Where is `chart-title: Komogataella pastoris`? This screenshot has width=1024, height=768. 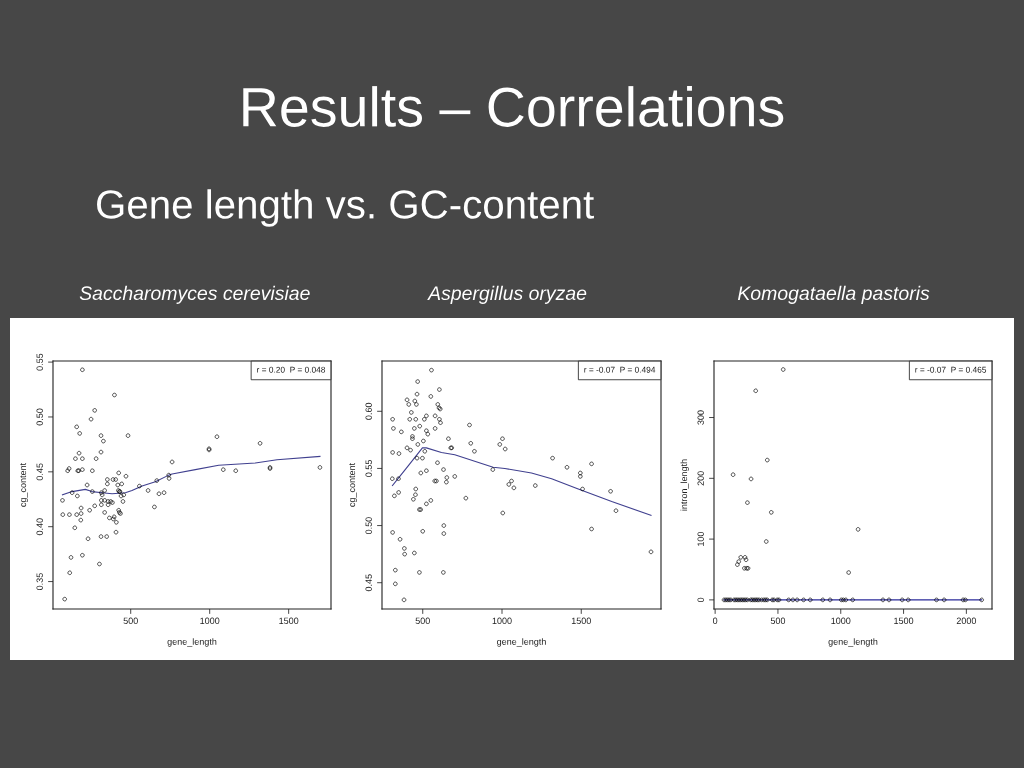 chart-title: Komogataella pastoris is located at coordinates (833, 294).